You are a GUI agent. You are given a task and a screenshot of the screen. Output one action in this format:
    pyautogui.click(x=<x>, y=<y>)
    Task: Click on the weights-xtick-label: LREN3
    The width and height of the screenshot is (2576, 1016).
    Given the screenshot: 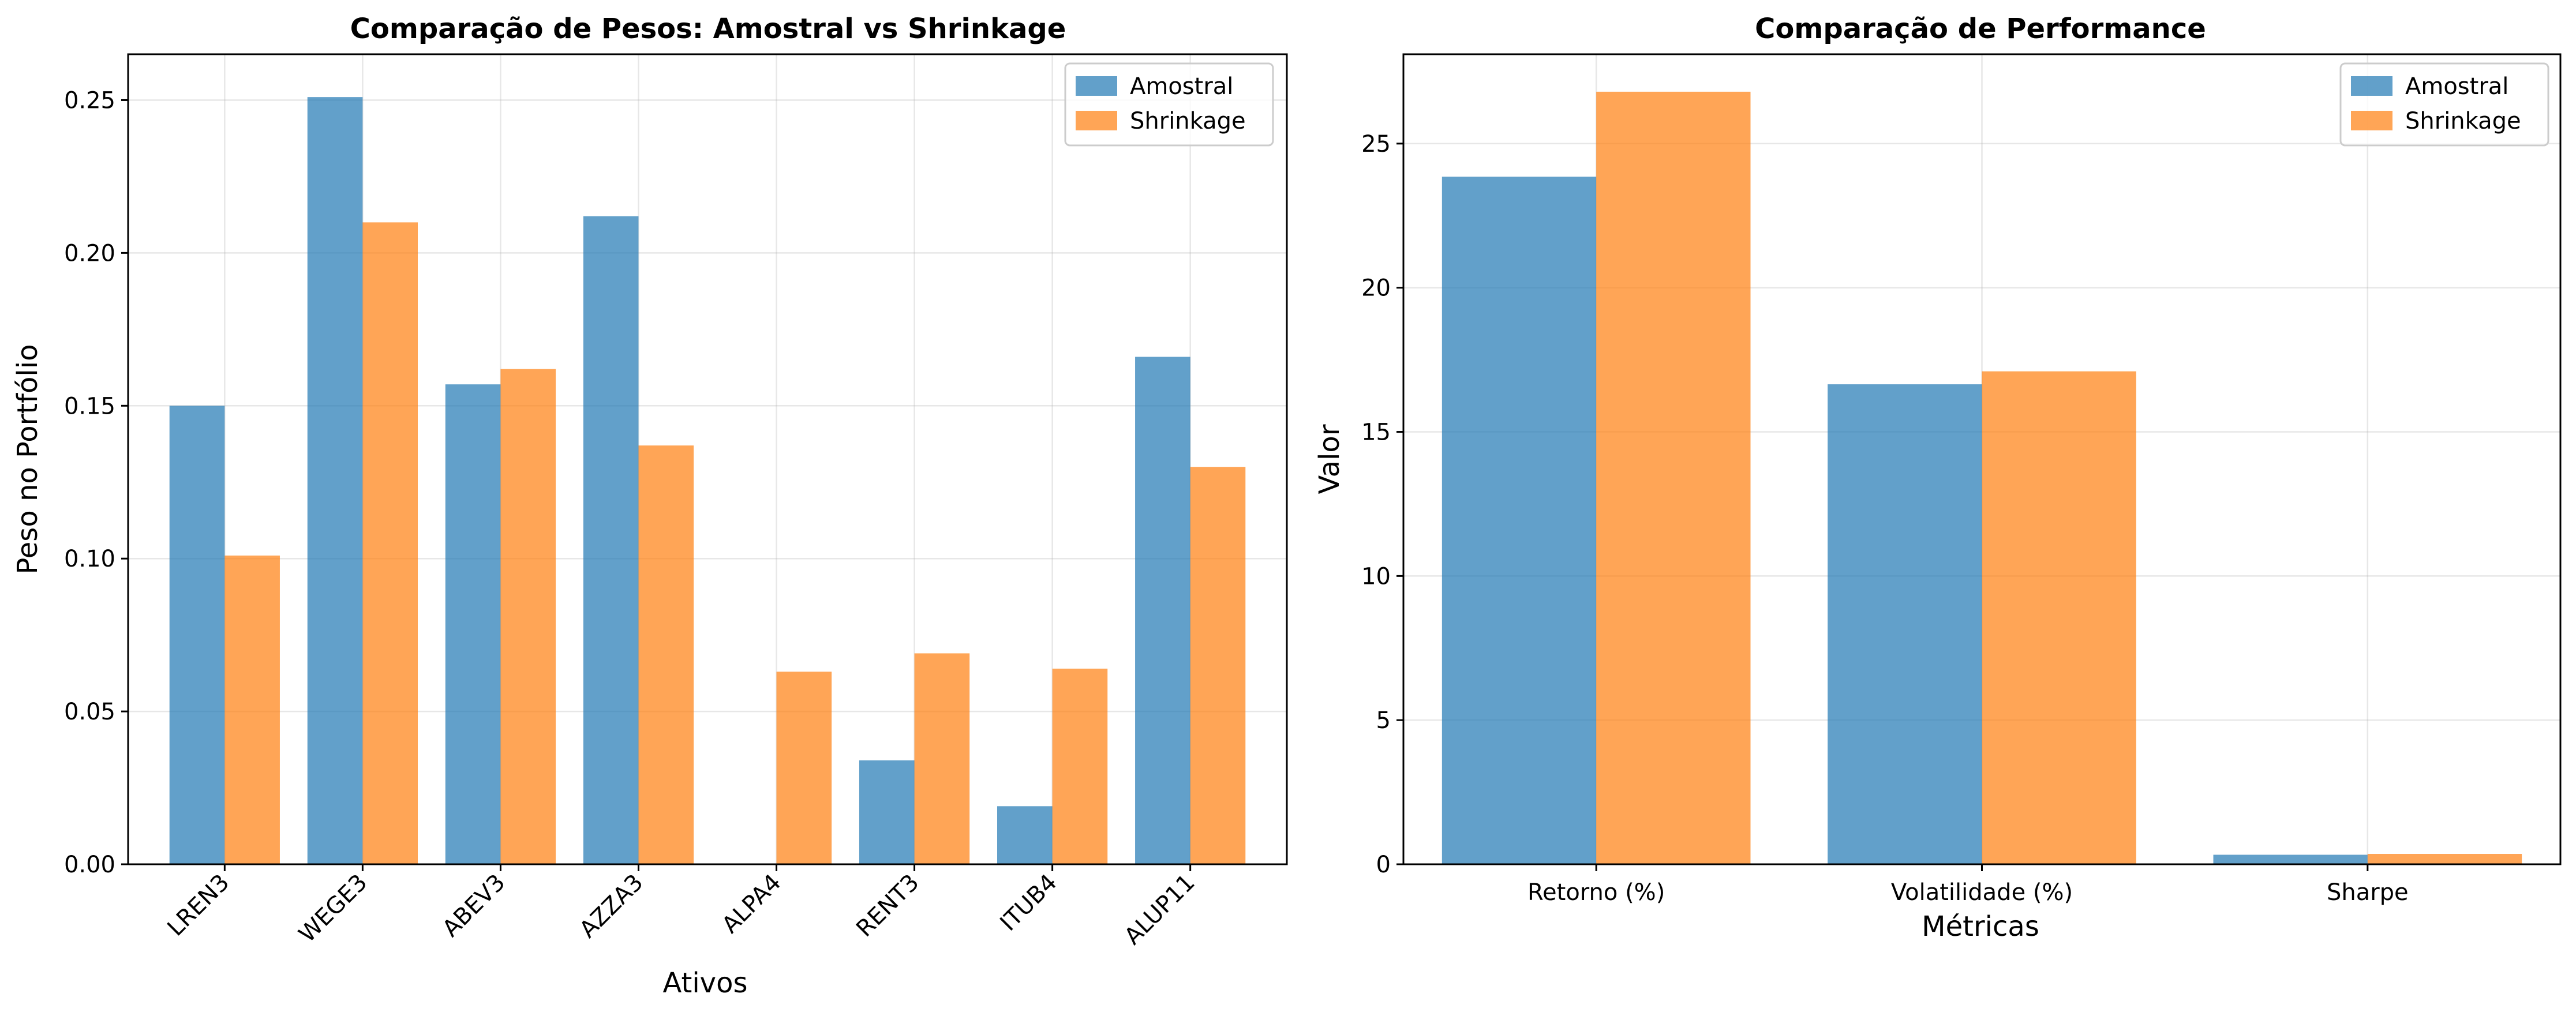 What is the action you would take?
    pyautogui.click(x=198, y=905)
    